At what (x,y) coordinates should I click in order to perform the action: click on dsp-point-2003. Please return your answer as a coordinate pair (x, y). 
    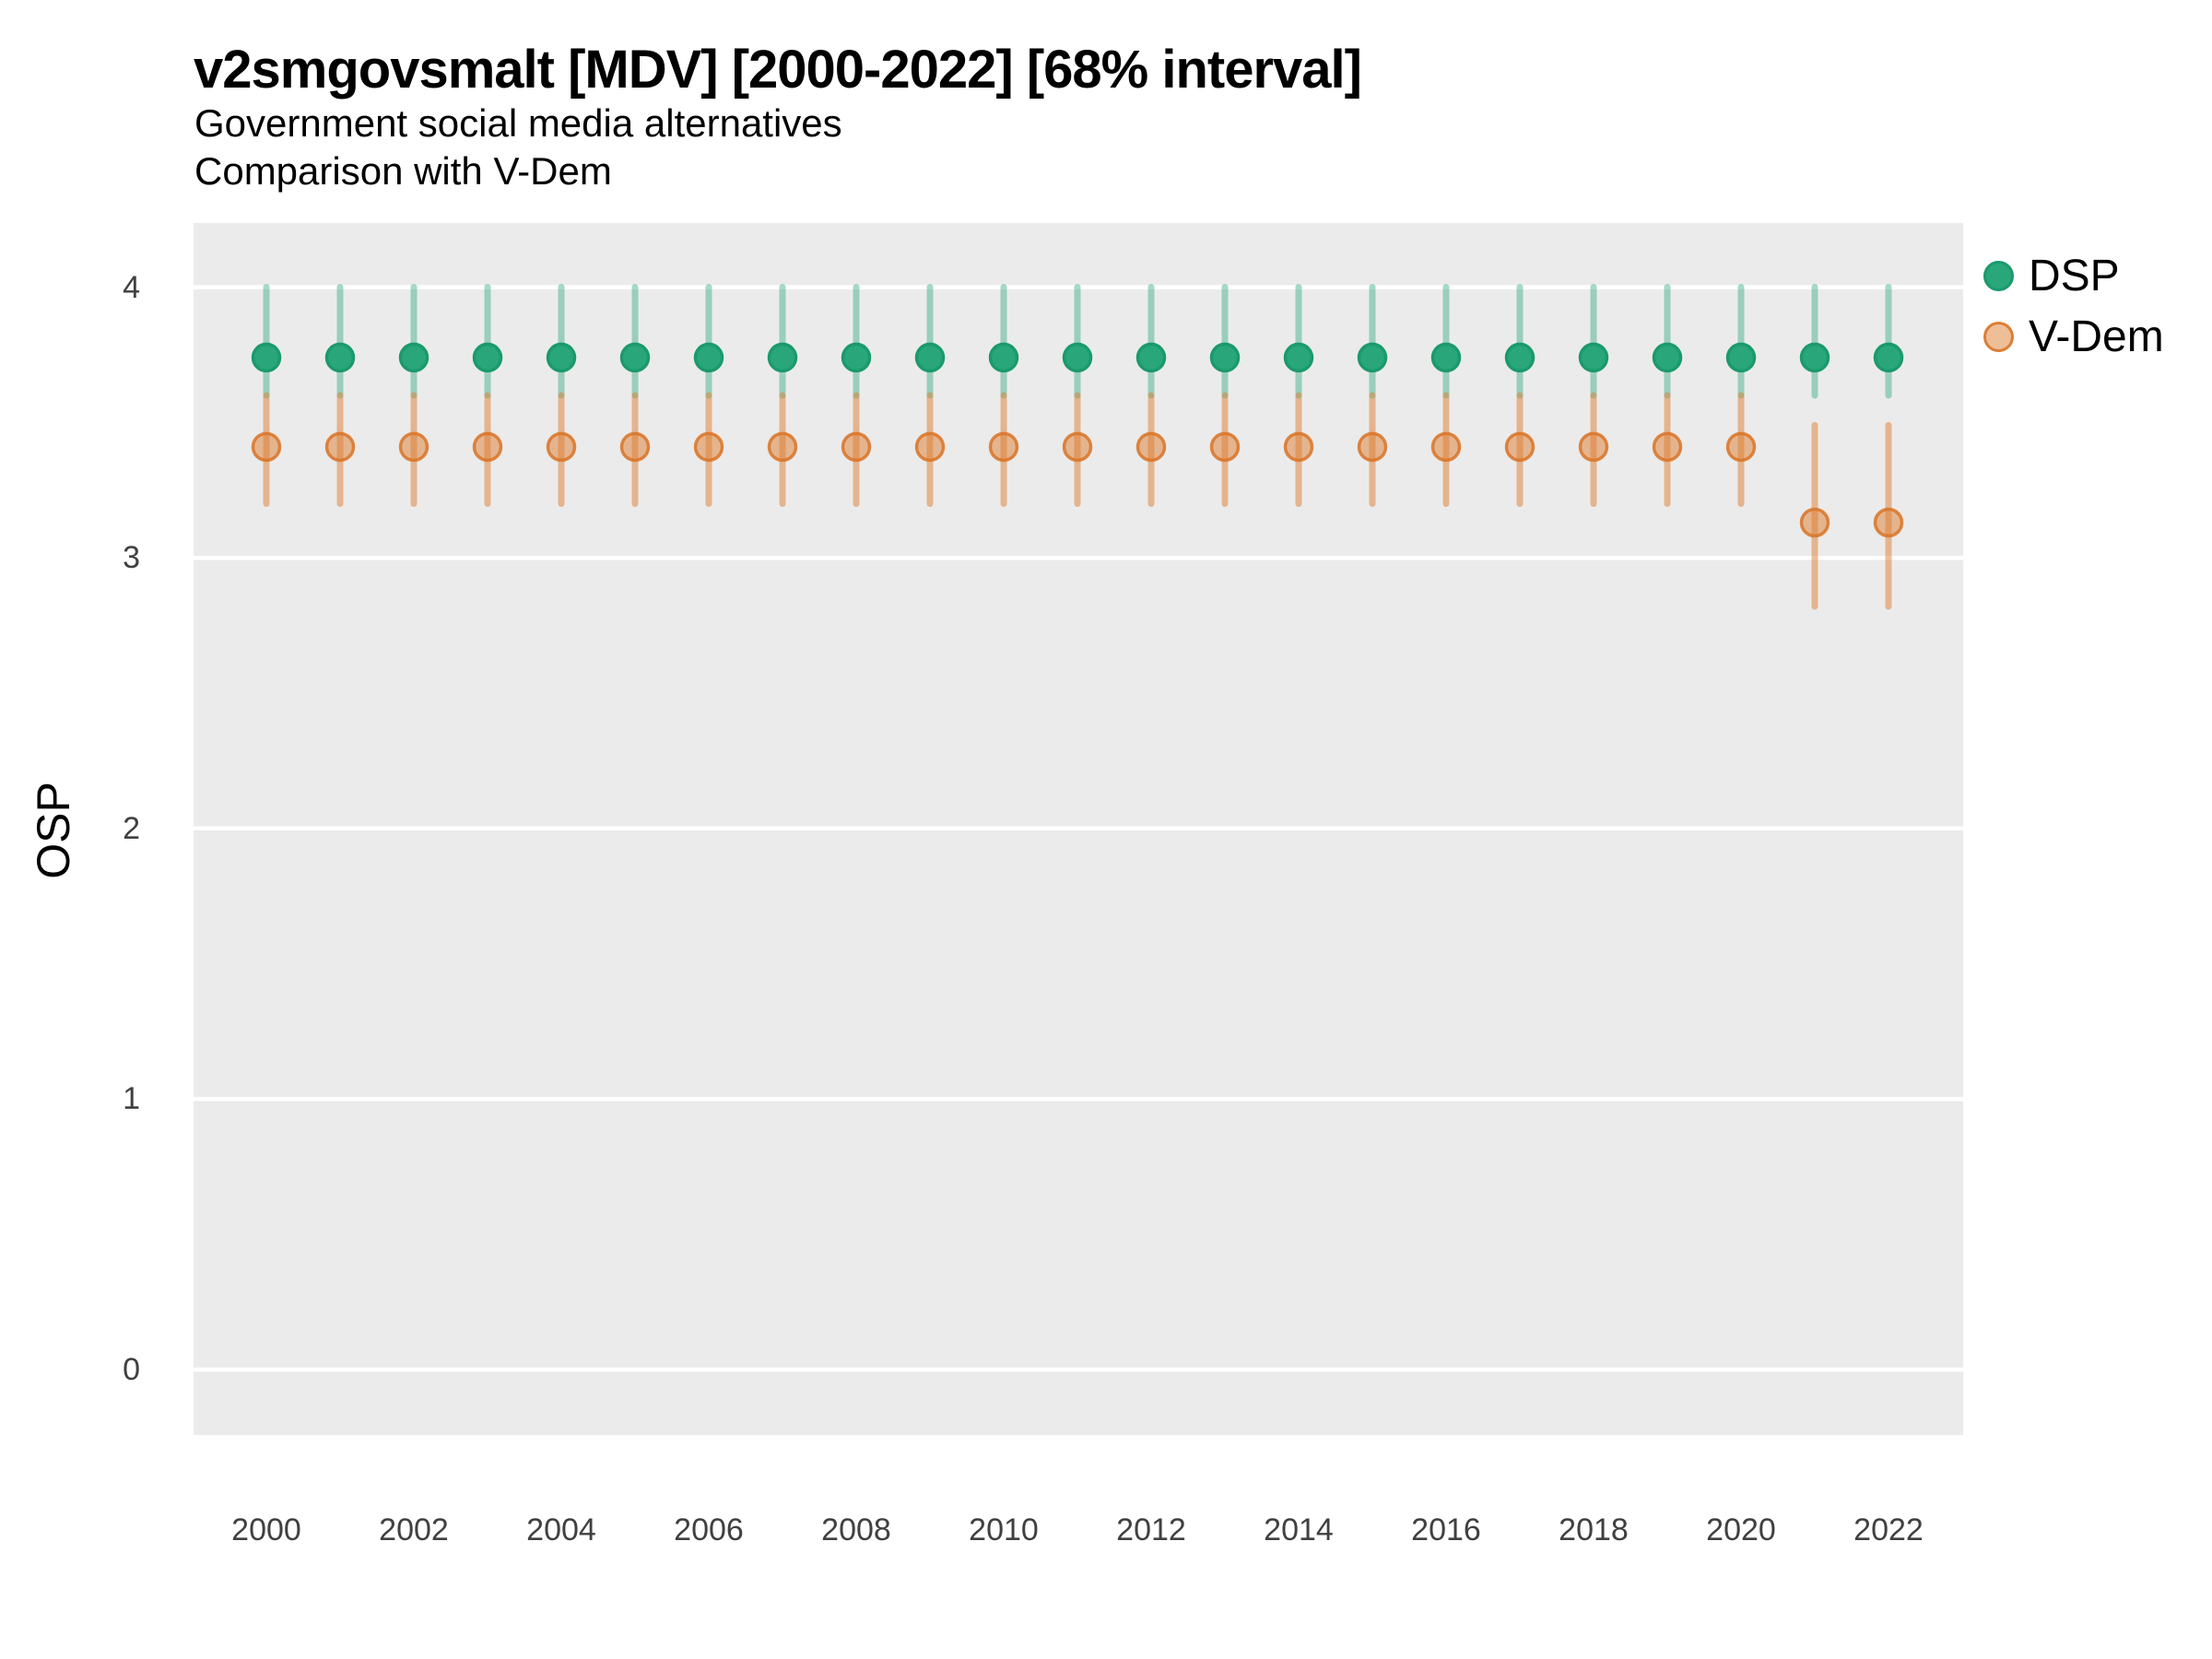
    Looking at the image, I should click on (487, 357).